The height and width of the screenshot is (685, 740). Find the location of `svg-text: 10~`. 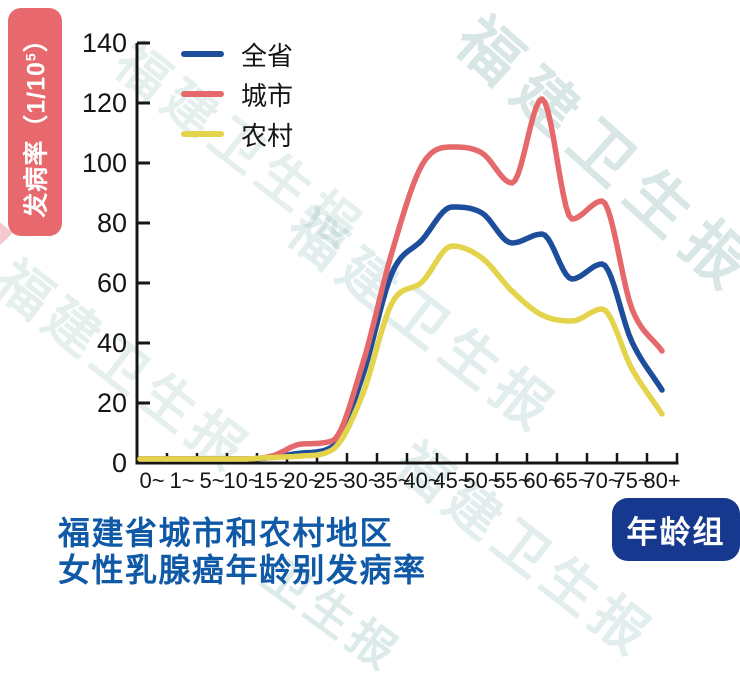

svg-text: 10~ is located at coordinates (241, 480).